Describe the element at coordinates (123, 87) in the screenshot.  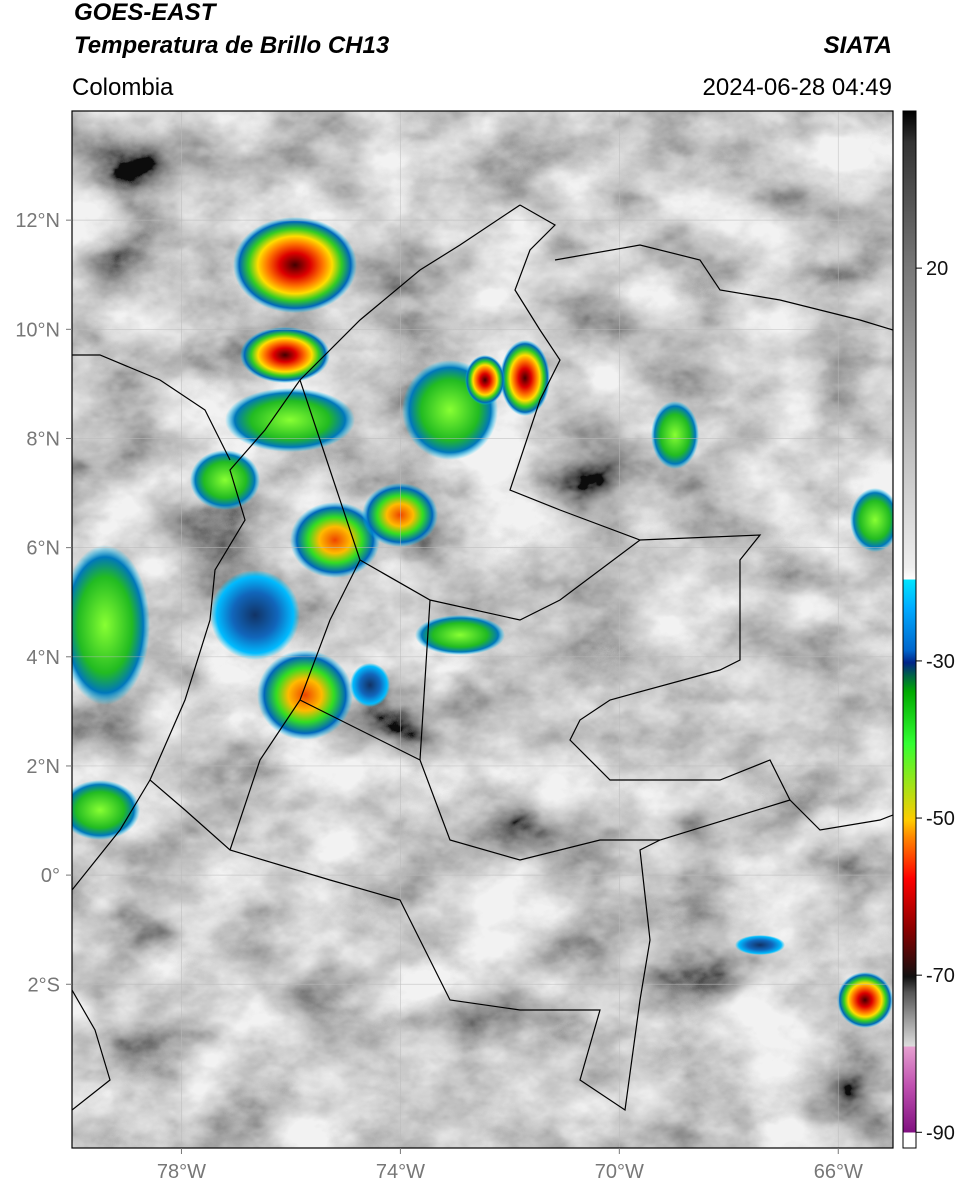
I see `region: Colombia` at that location.